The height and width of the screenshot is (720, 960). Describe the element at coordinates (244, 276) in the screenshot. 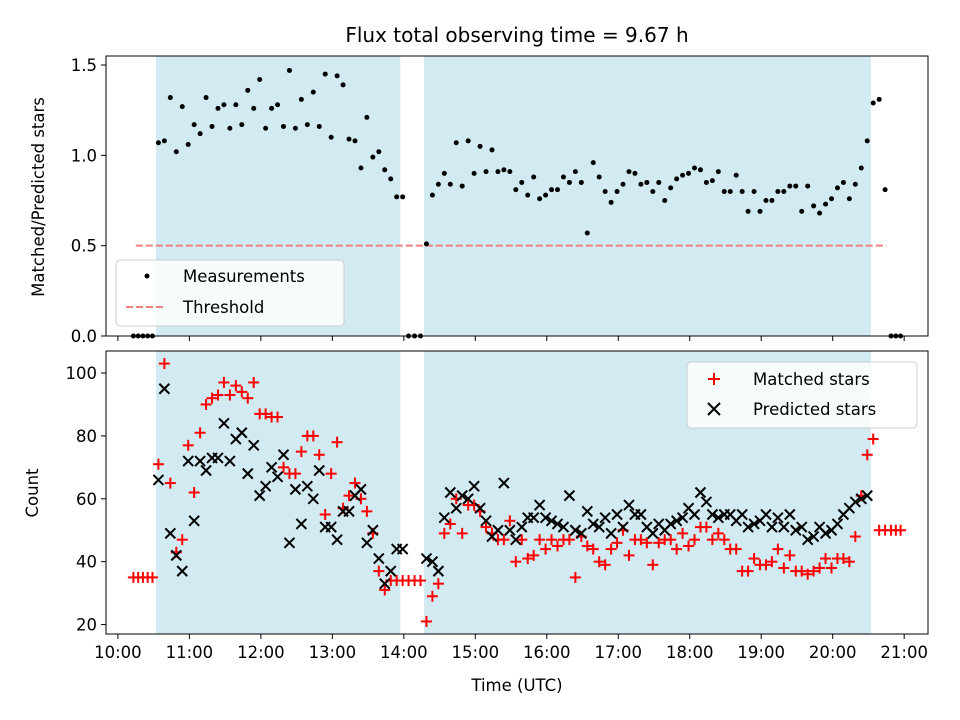

I see `legend-measurement-label: Measurements` at that location.